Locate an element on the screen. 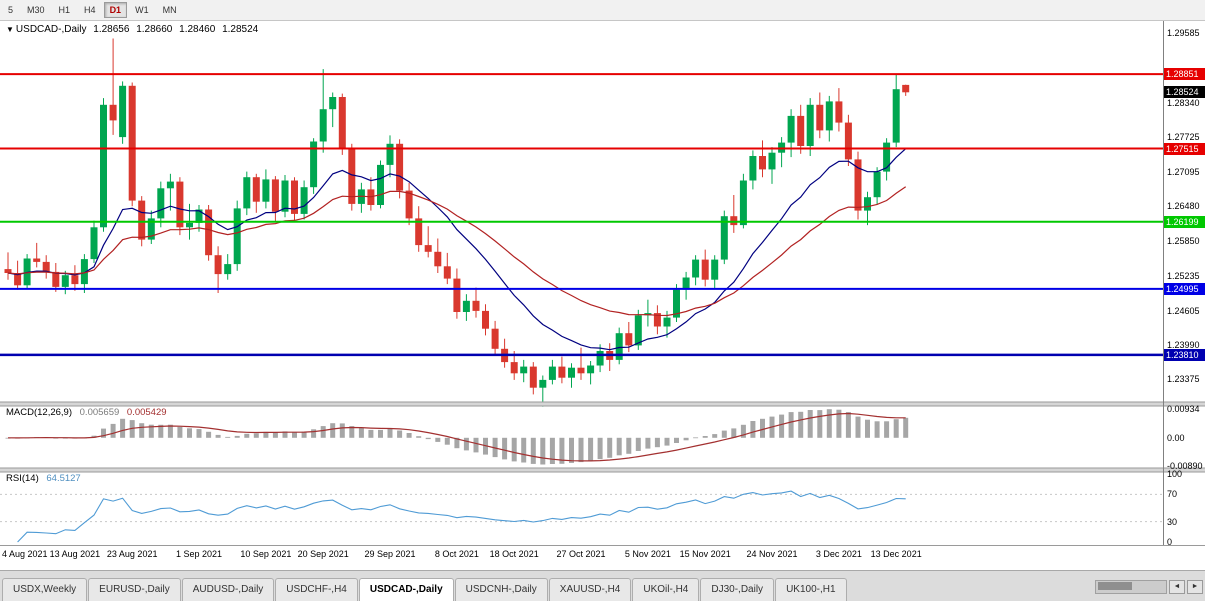  chart-tab-xauusd-h4: XAUUSD-,H4 is located at coordinates (590, 589).